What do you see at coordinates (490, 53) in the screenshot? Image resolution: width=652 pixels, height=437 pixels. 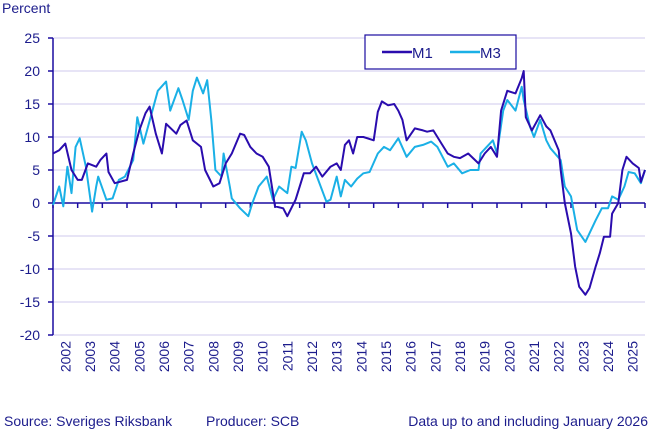 I see `legend-label-m3: M3` at bounding box center [490, 53].